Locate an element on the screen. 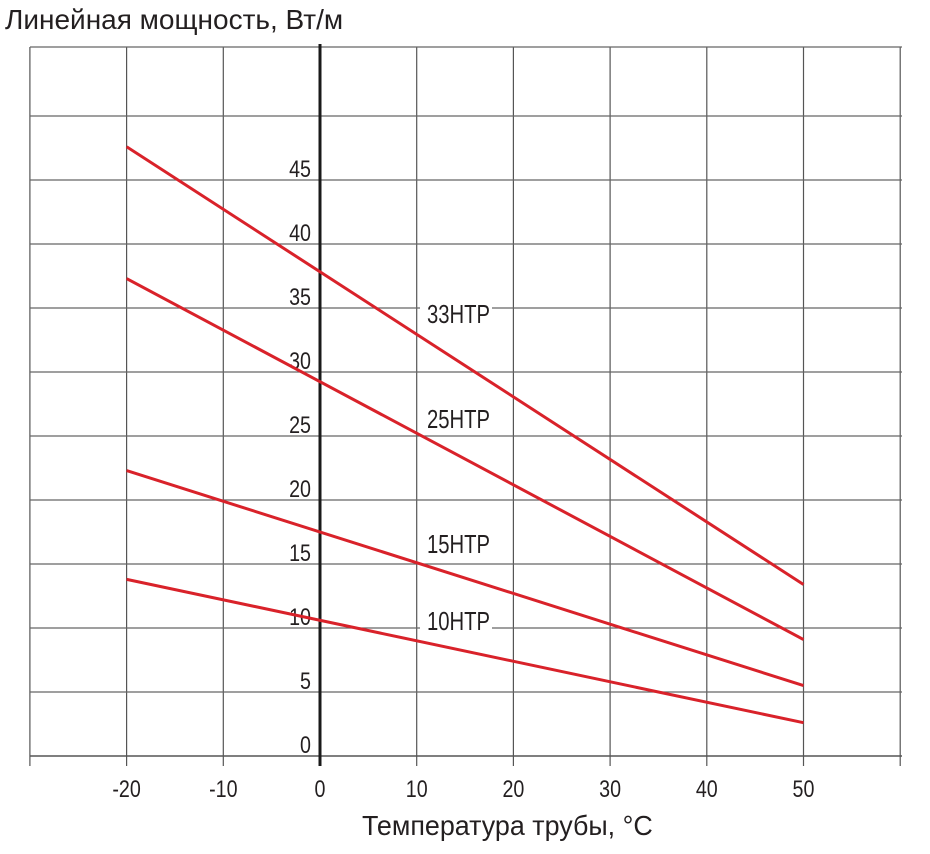  x-tick-label: 20 is located at coordinates (513, 788).